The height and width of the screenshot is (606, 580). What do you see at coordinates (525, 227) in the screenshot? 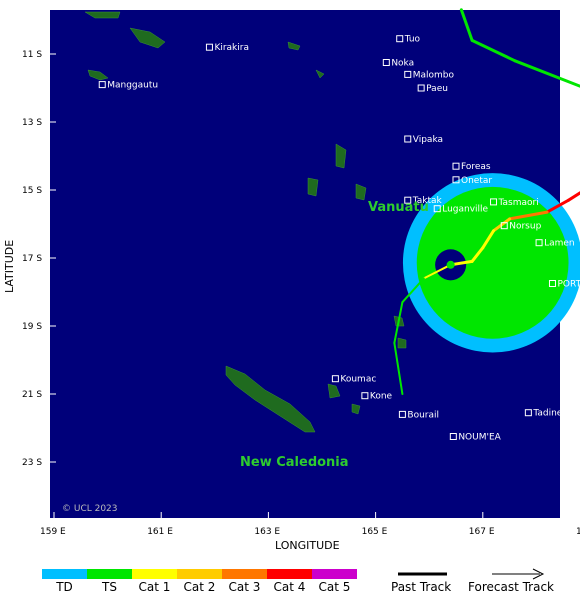
I see `place-label: Norsup` at bounding box center [525, 227].